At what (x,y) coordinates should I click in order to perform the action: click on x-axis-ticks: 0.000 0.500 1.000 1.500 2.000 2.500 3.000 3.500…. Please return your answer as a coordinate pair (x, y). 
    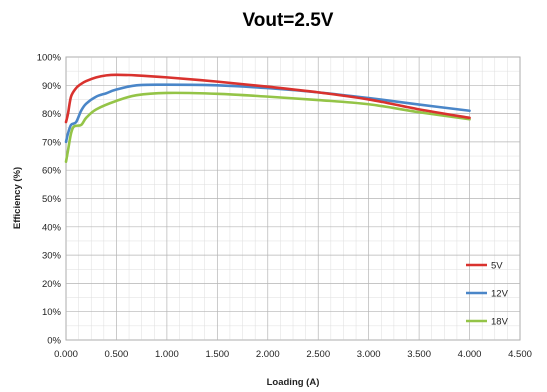
    Looking at the image, I should click on (293, 354).